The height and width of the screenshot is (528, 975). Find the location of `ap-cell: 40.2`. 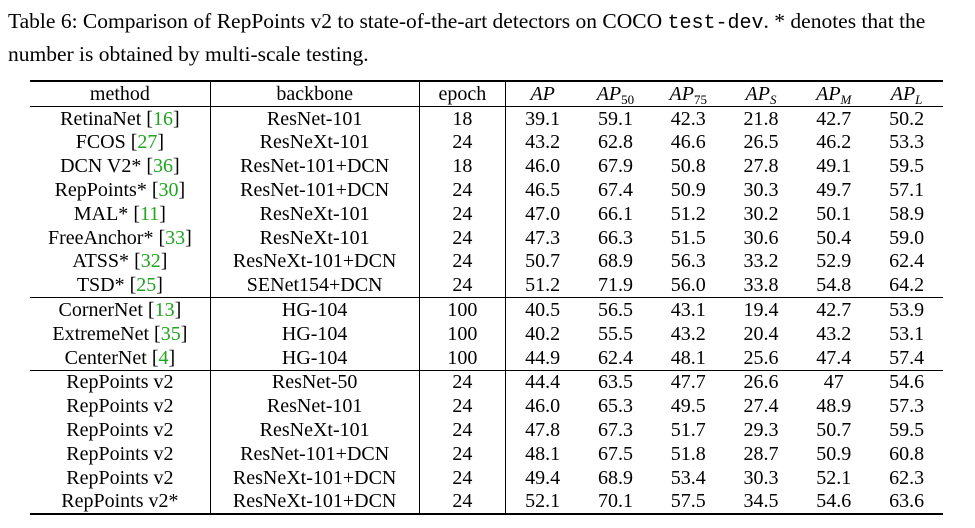

ap-cell: 40.2 is located at coordinates (543, 333).